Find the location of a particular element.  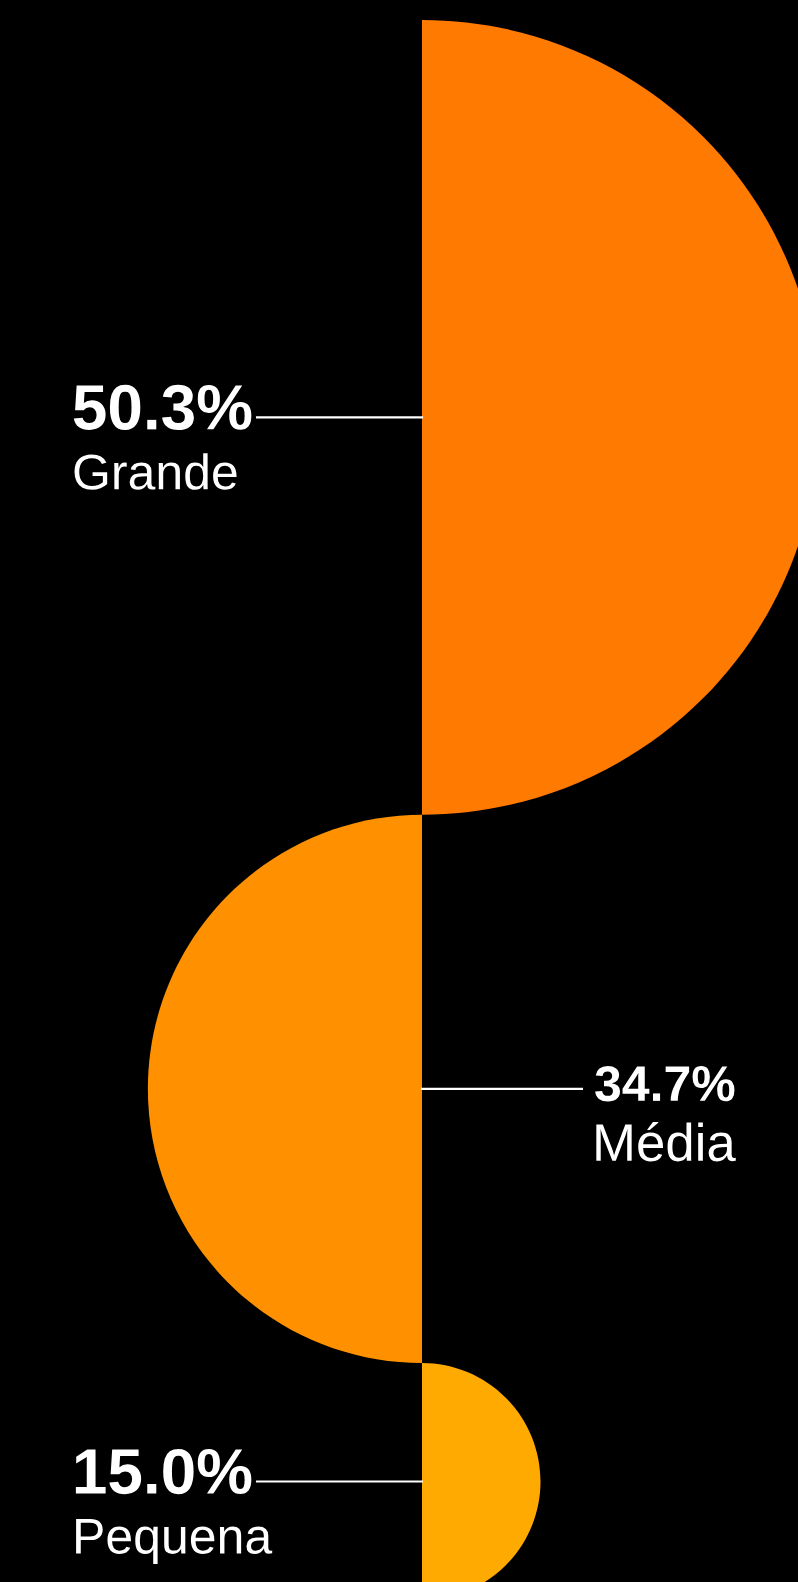

data-label: 50.3% is located at coordinates (162, 407).